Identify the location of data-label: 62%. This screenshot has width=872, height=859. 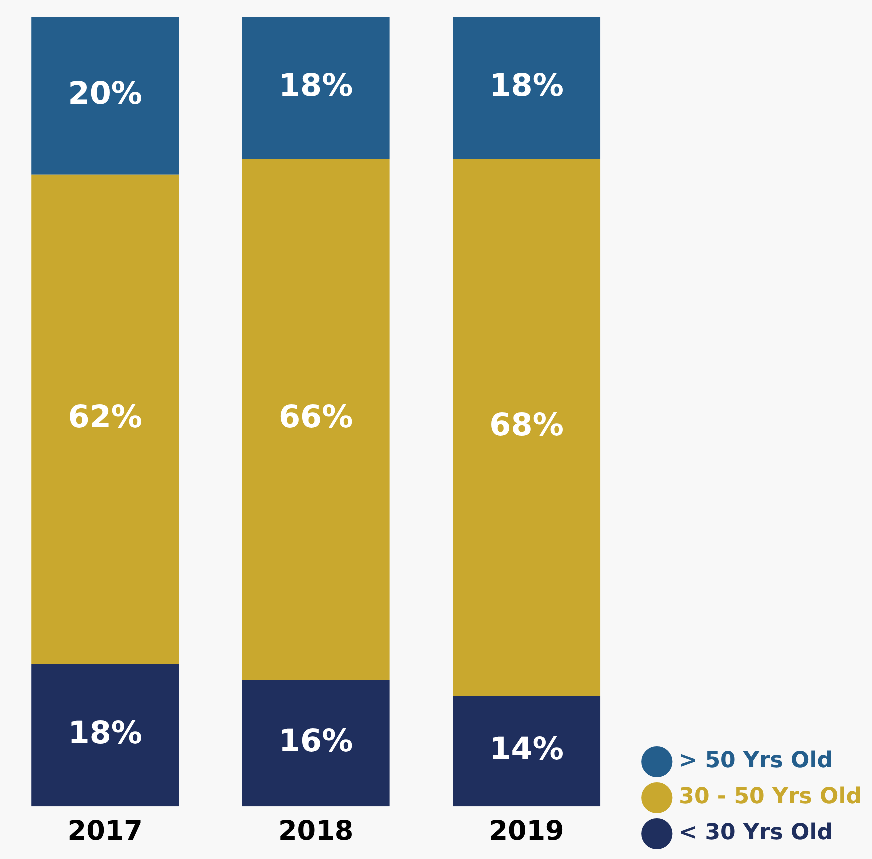
(105, 418).